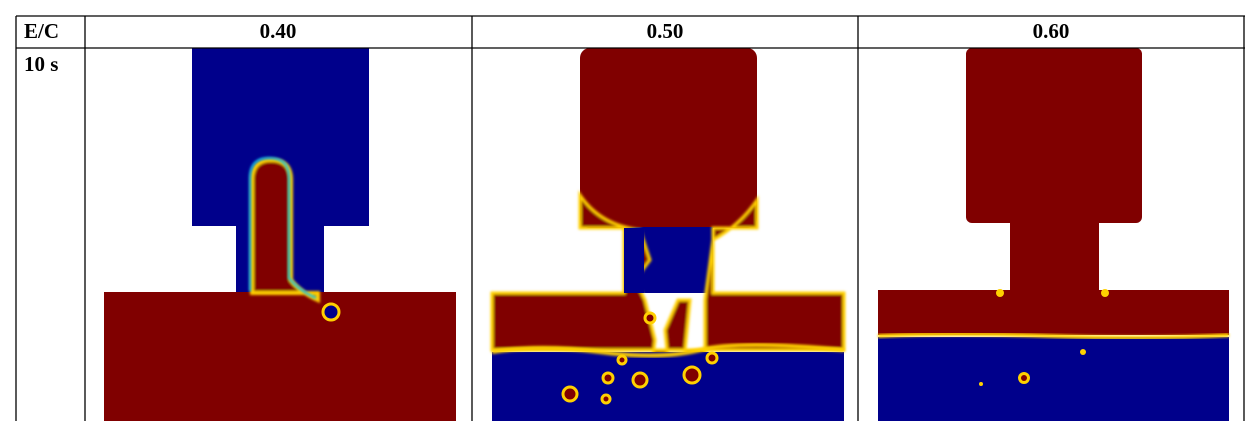 This screenshot has height=421, width=1245. I want to click on header-cell: 0.60, so click(1051, 31).